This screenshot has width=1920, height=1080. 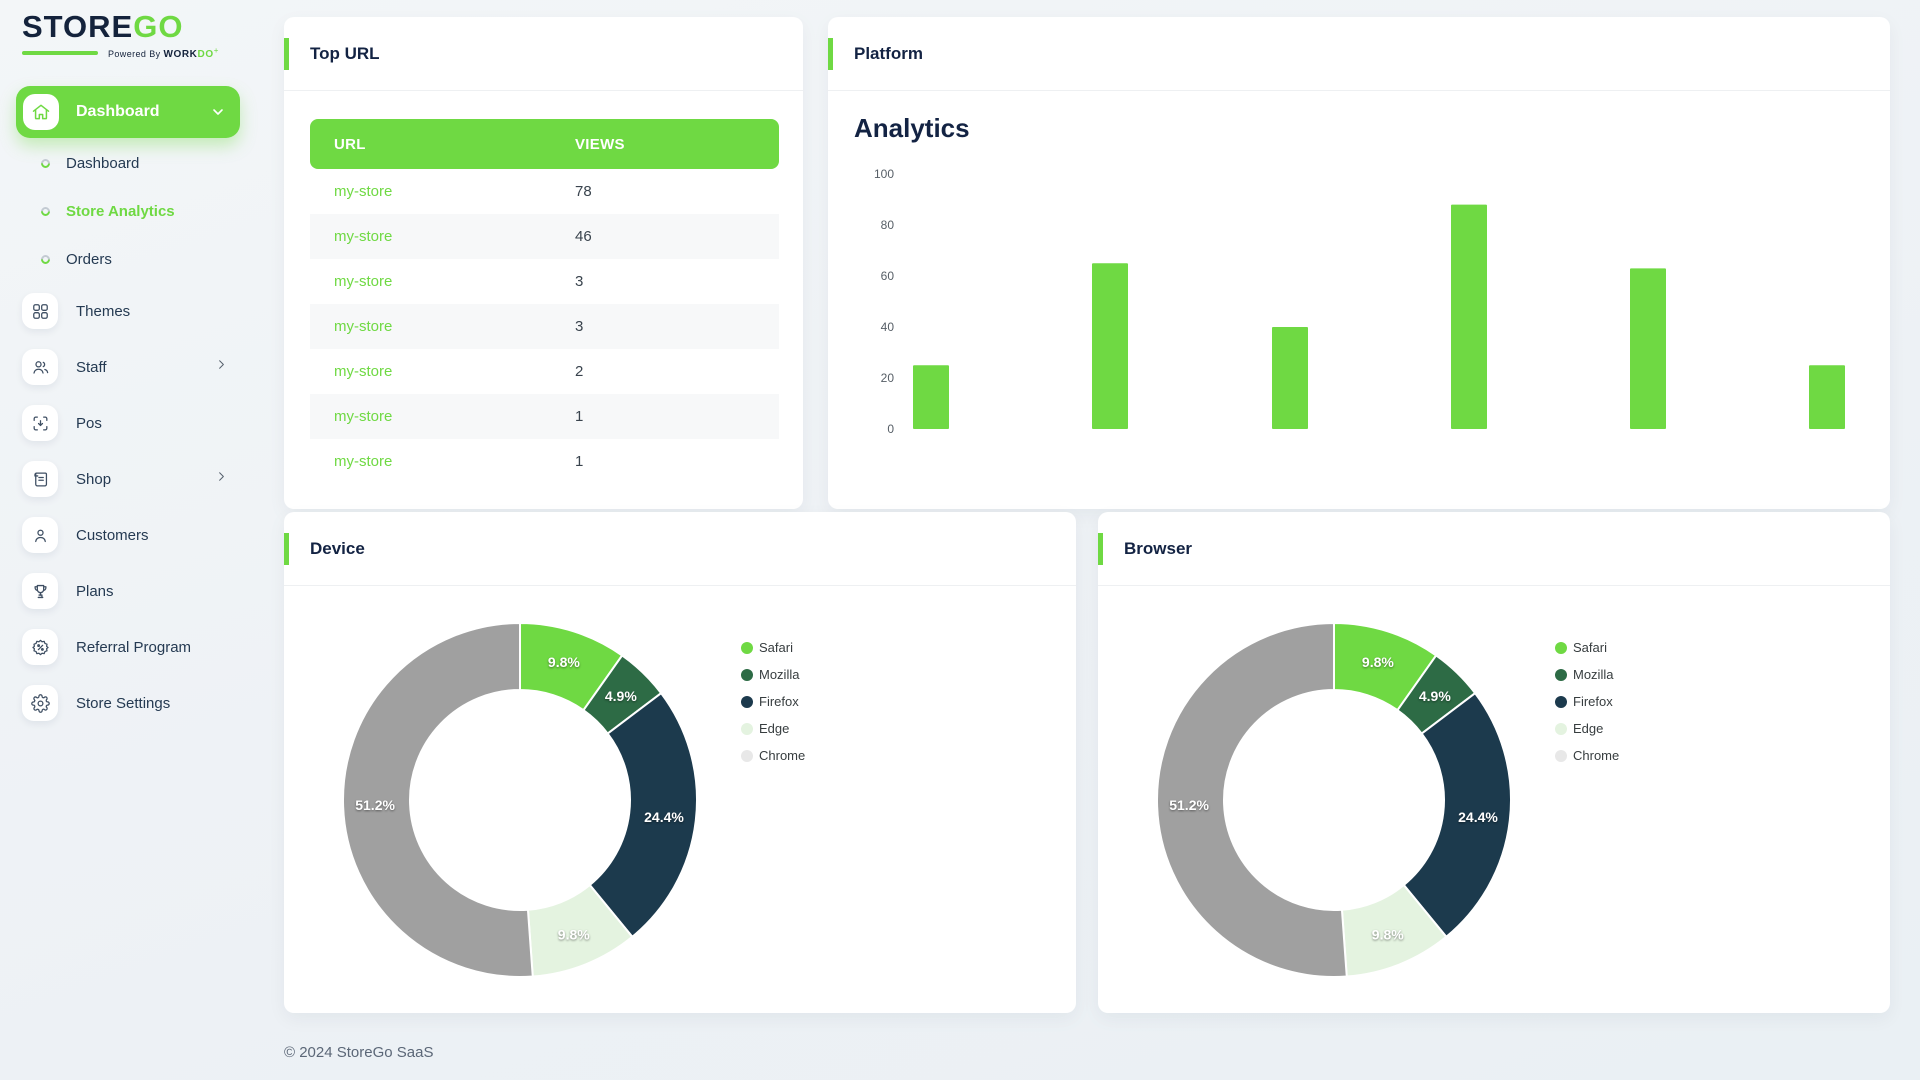 I want to click on legend-label: Firefox, so click(x=779, y=701).